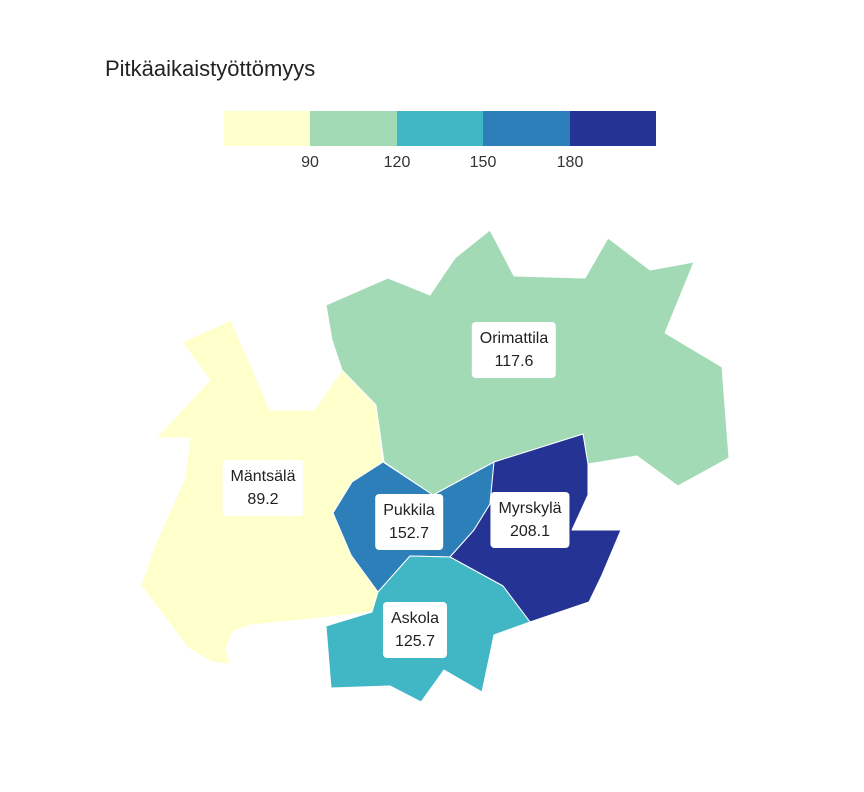 The width and height of the screenshot is (864, 792). I want to click on region-value: 117.6, so click(514, 361).